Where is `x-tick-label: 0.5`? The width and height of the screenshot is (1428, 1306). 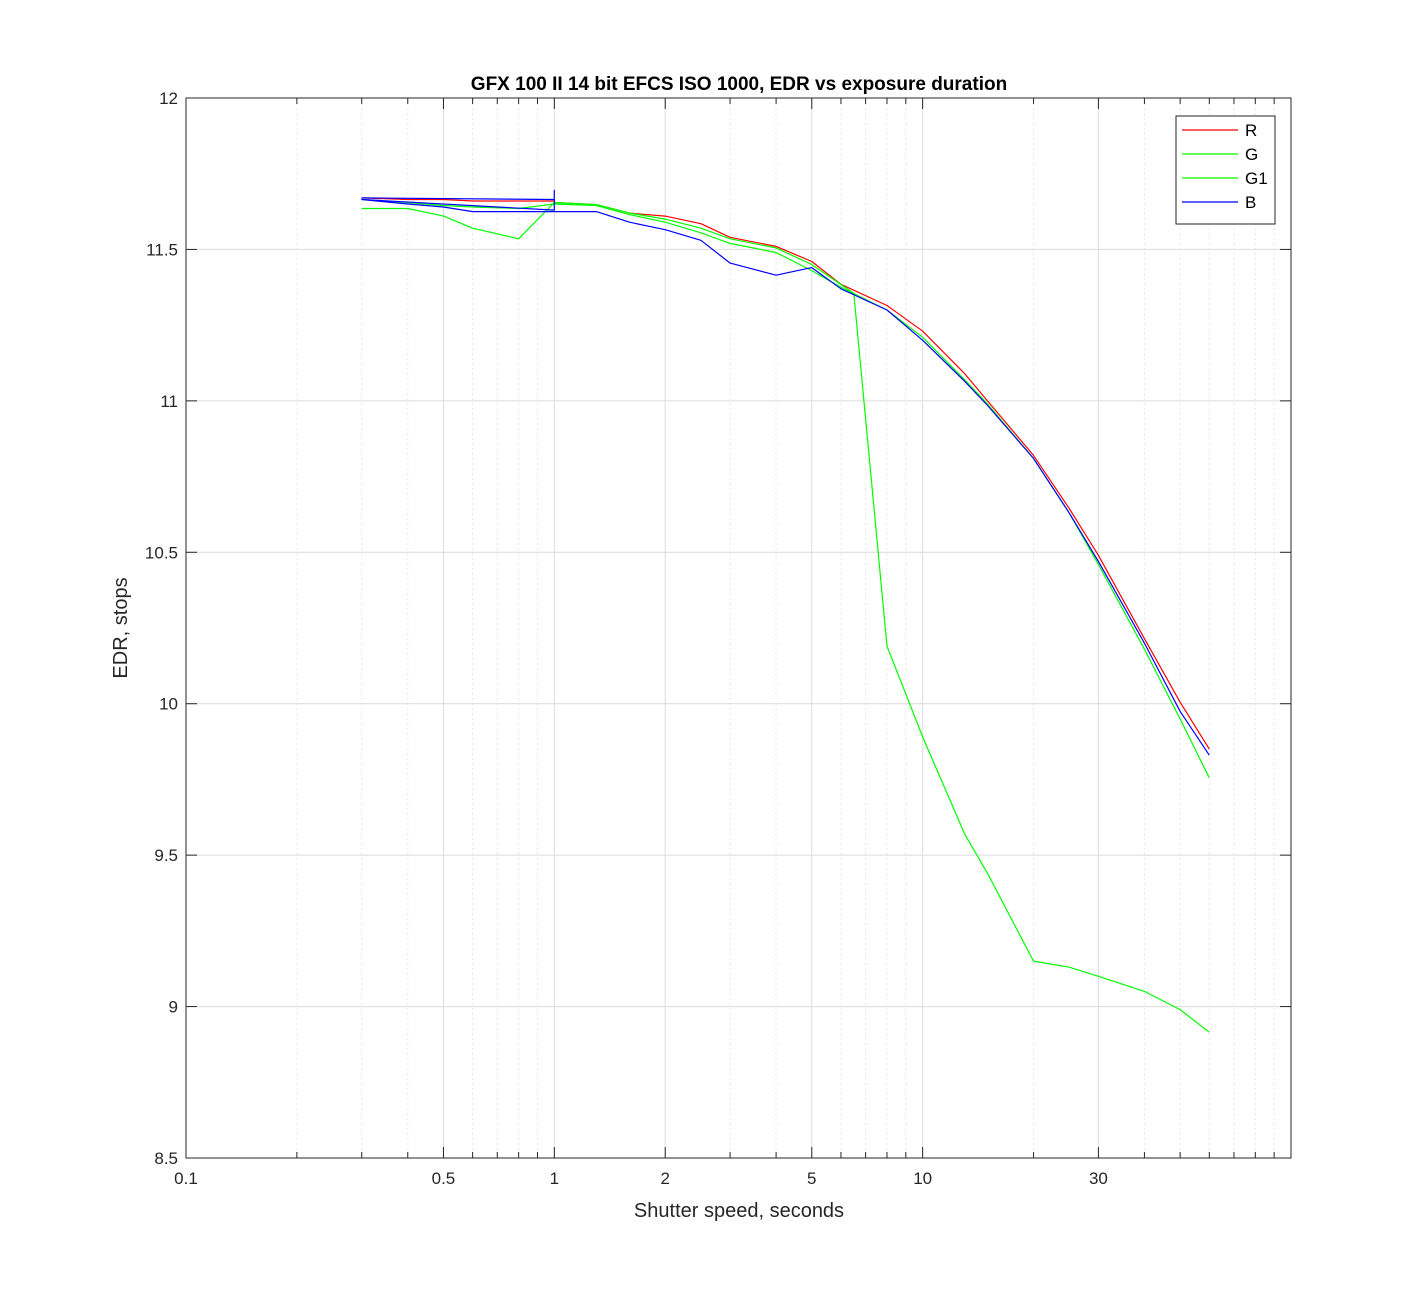 x-tick-label: 0.5 is located at coordinates (444, 1178).